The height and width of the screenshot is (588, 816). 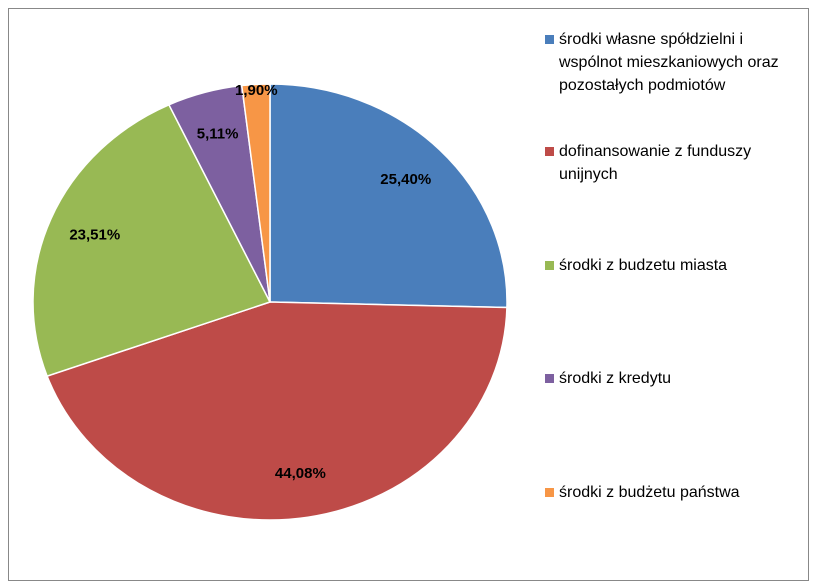 I want to click on legend-label: środki z kredytu, so click(x=615, y=378).